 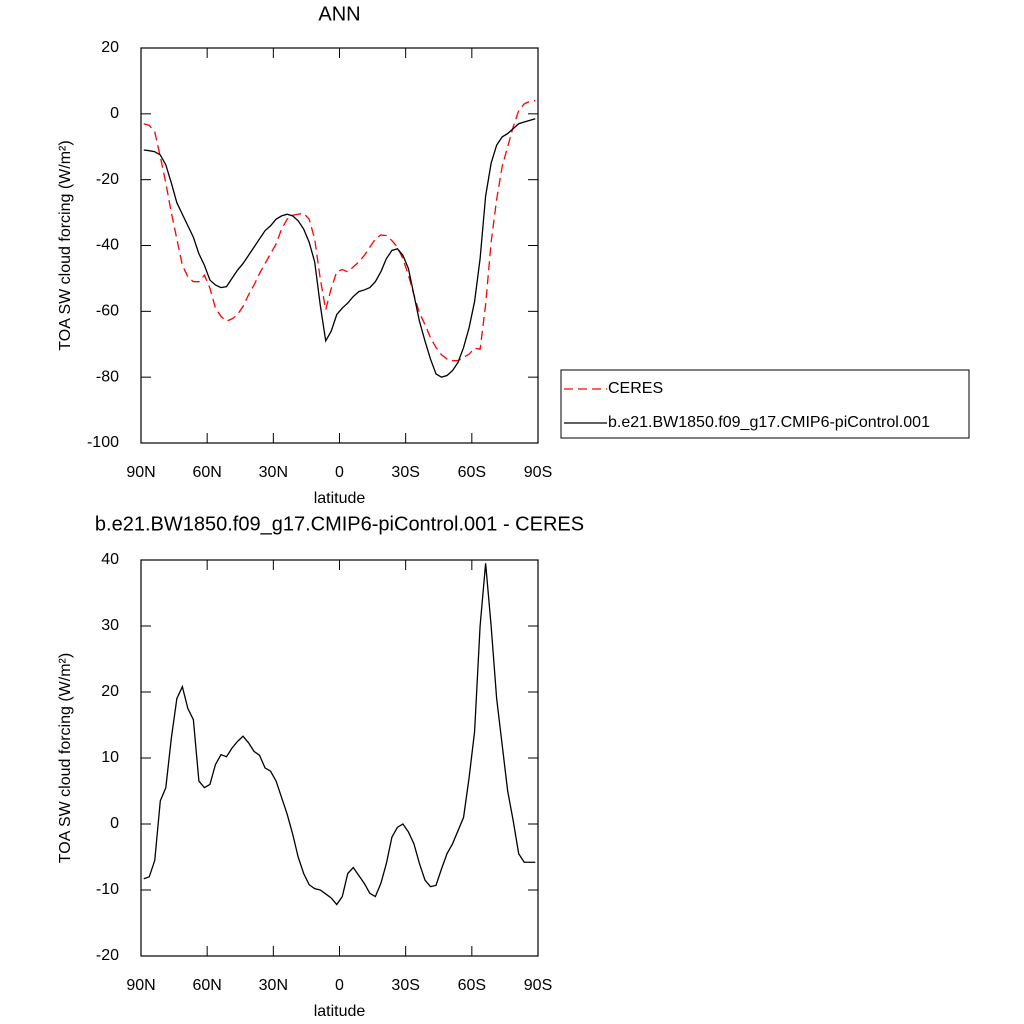 I want to click on y-tick-label: -60, so click(x=107, y=311).